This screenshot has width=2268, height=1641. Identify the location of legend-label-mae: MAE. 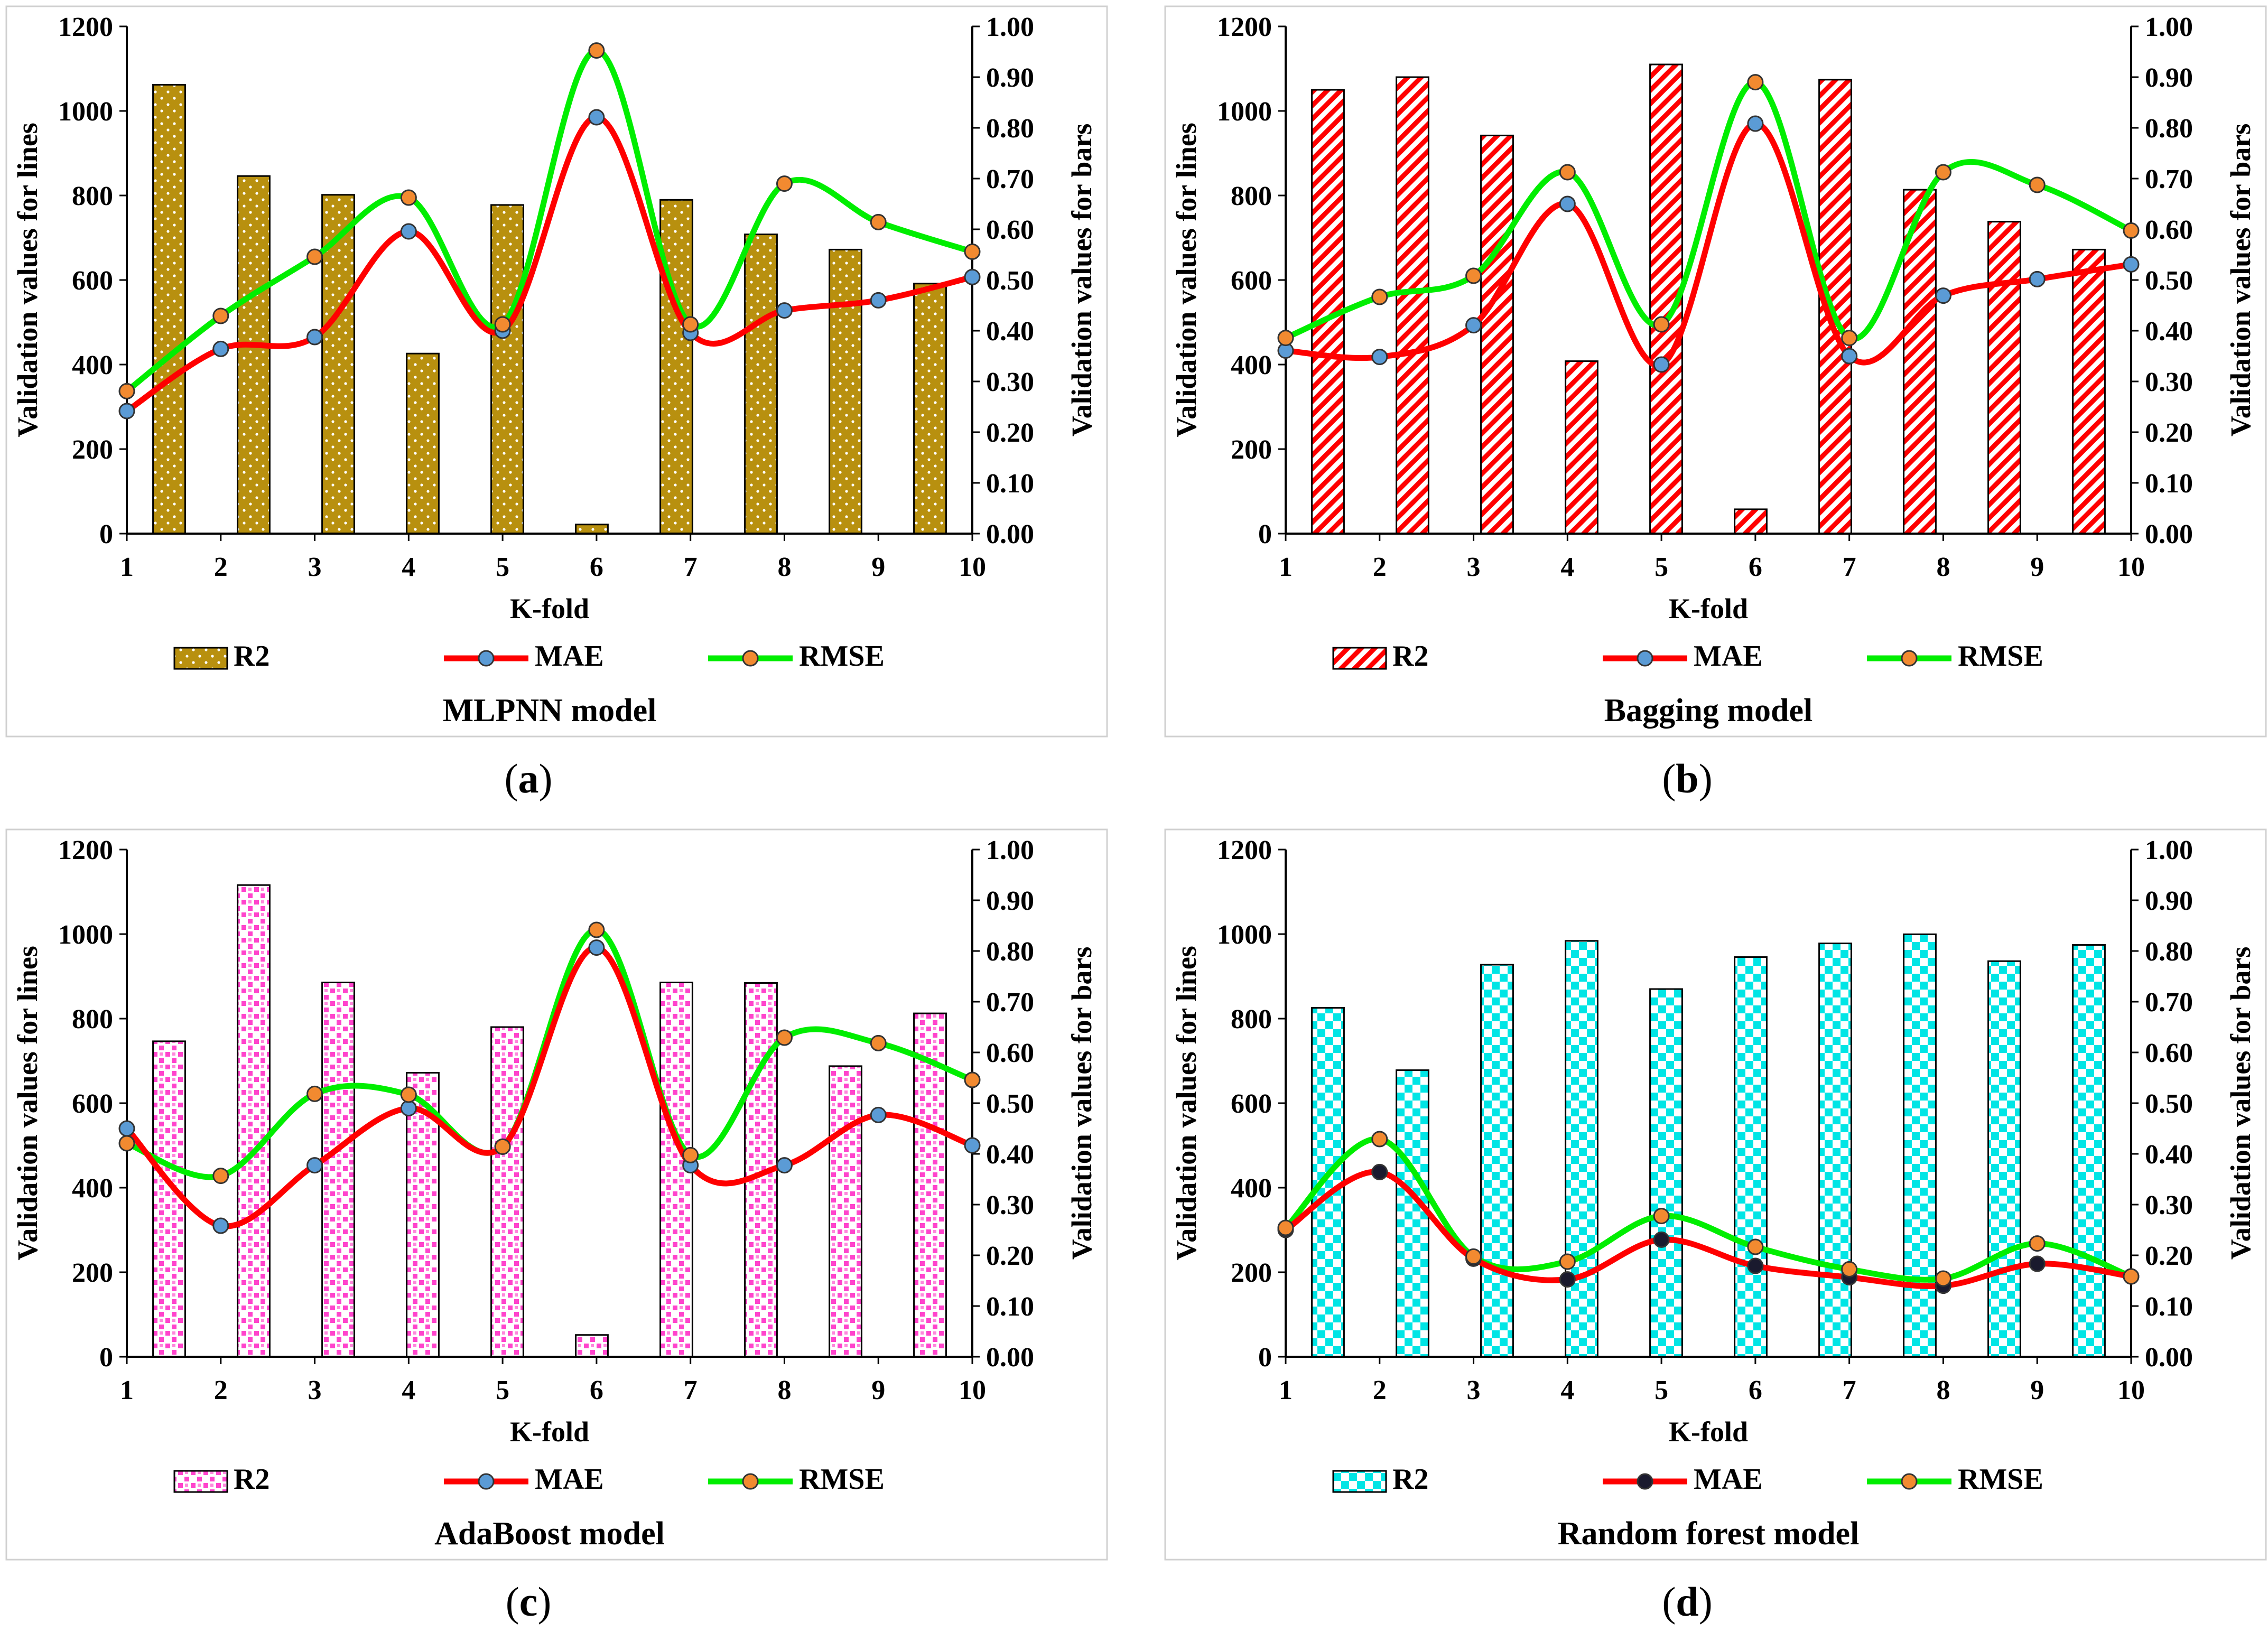
(569, 1480).